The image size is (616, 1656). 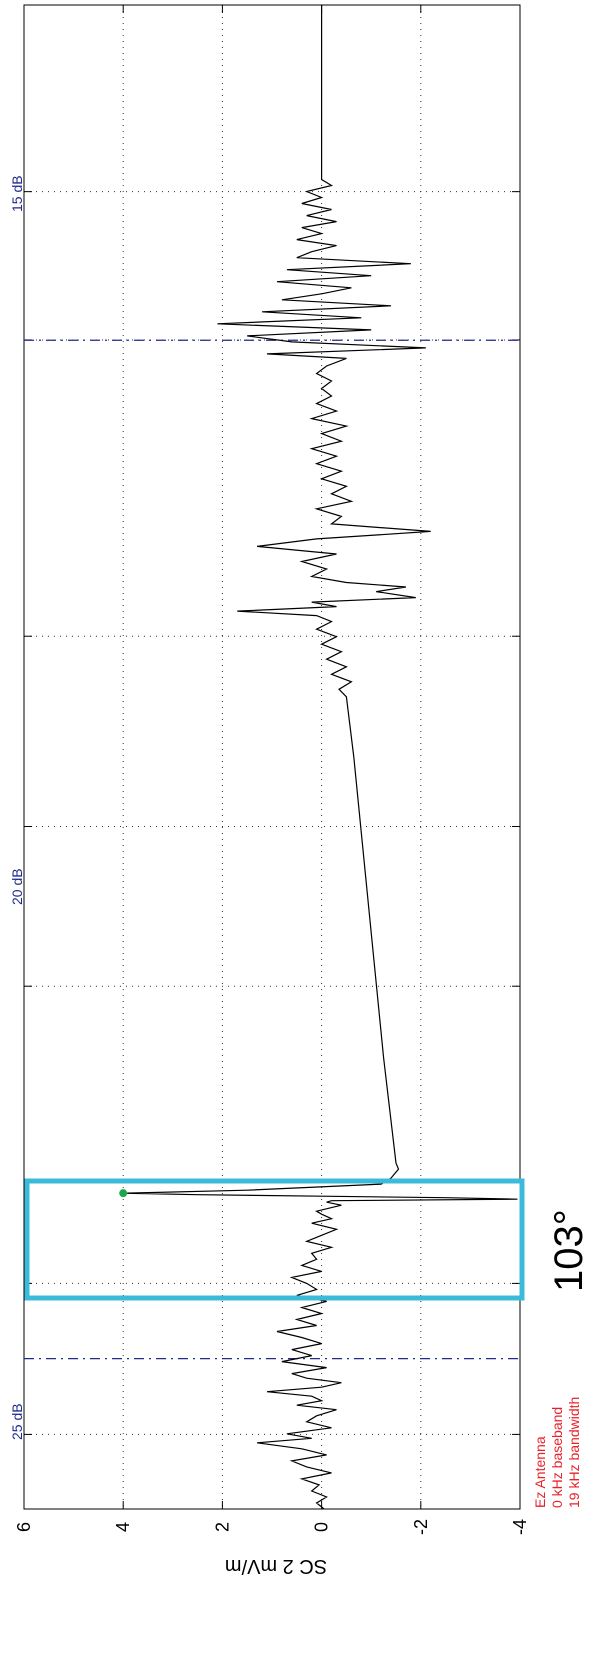 I want to click on y-tick-label: -2, so click(x=421, y=1527).